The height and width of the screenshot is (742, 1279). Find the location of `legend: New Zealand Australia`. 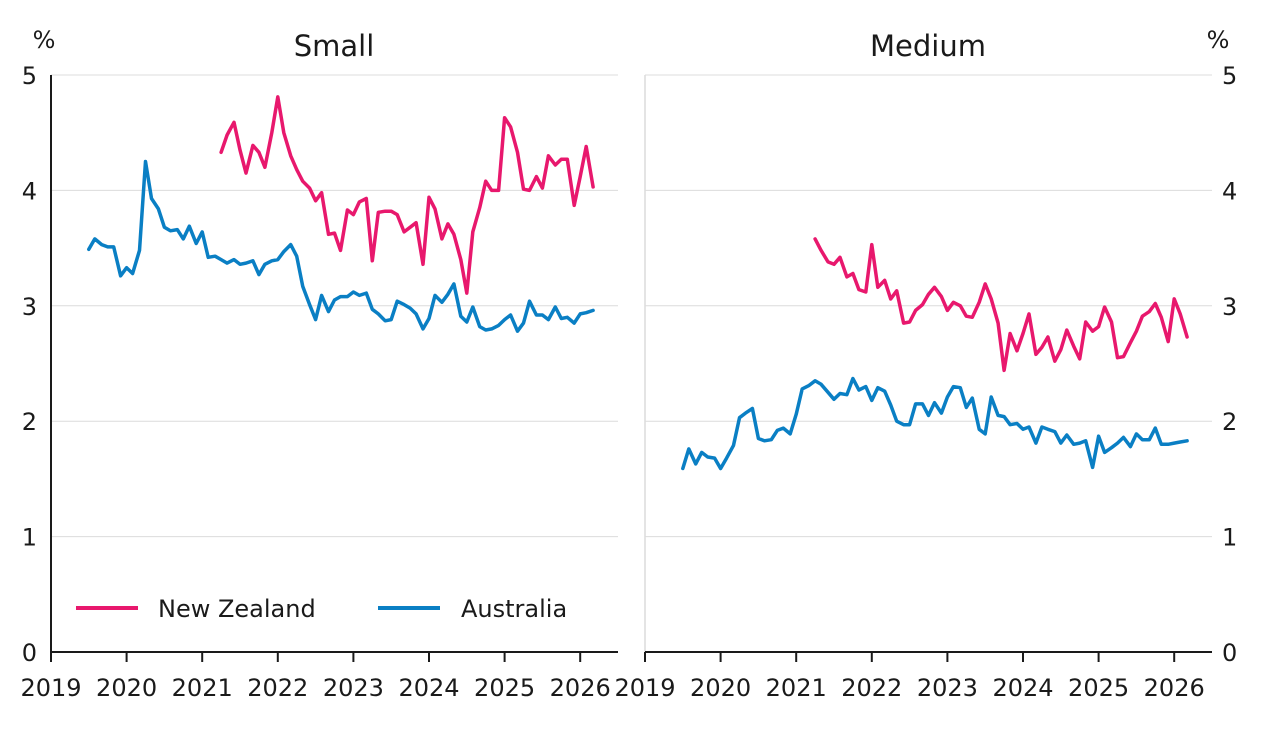

legend: New Zealand Australia is located at coordinates (321, 609).